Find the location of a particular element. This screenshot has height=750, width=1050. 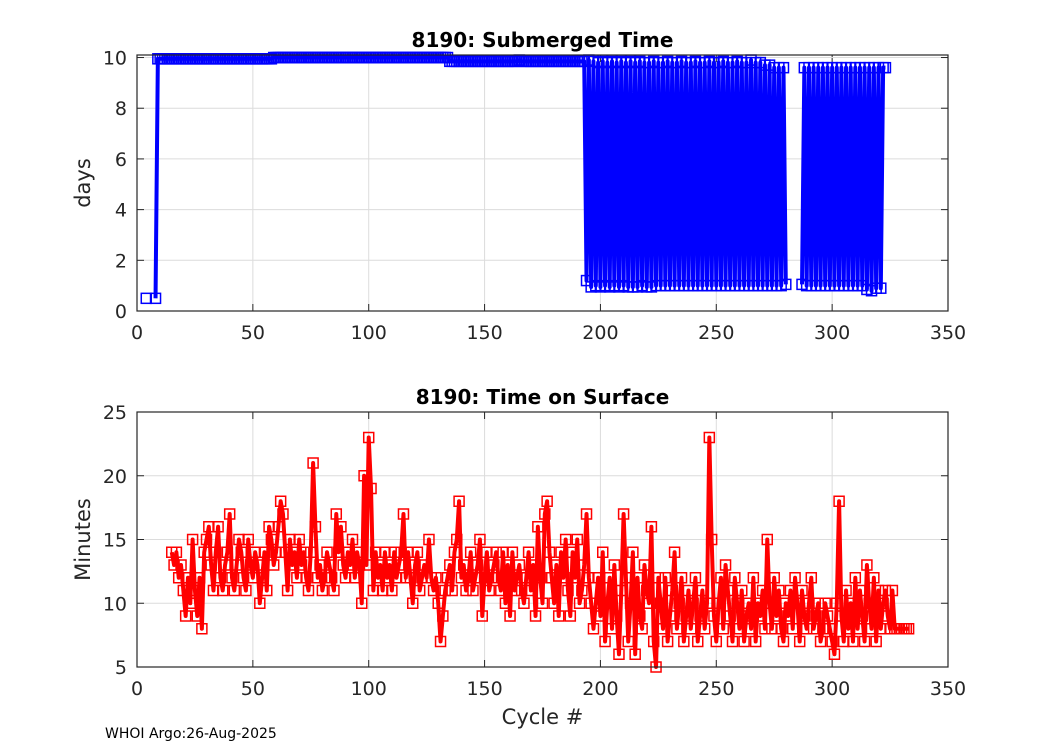

x-tick-label: 0 is located at coordinates (137, 689).